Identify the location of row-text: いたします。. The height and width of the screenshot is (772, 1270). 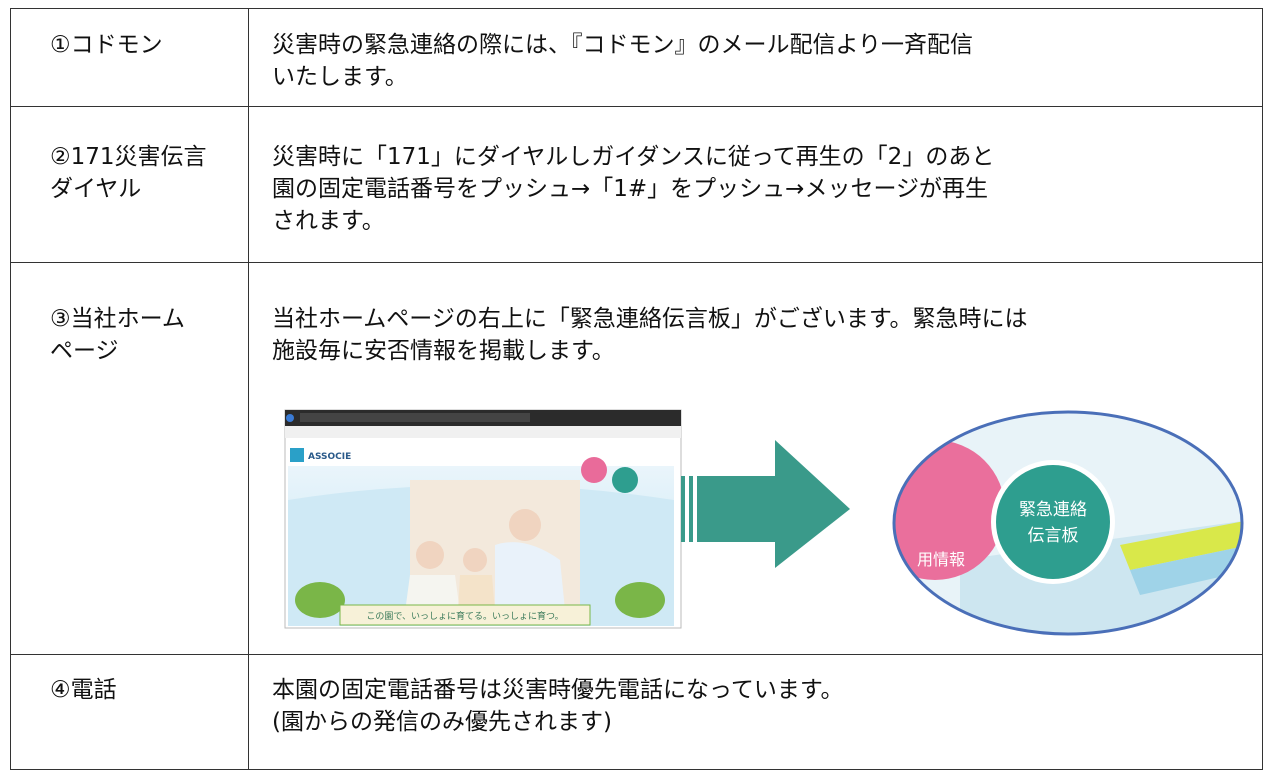
(340, 77).